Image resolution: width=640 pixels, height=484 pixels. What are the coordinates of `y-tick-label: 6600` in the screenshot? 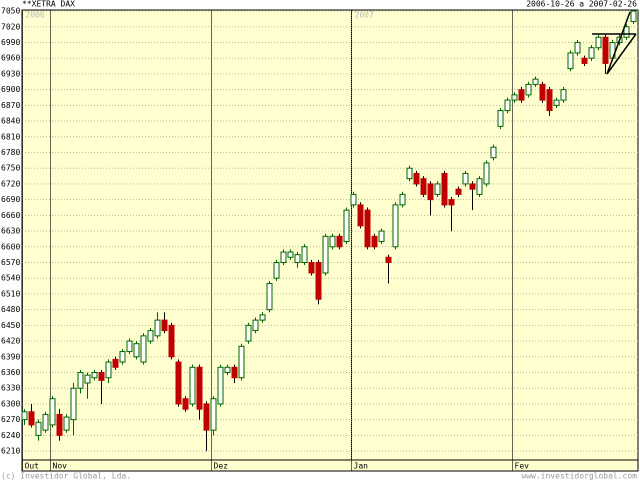 It's located at (10, 246).